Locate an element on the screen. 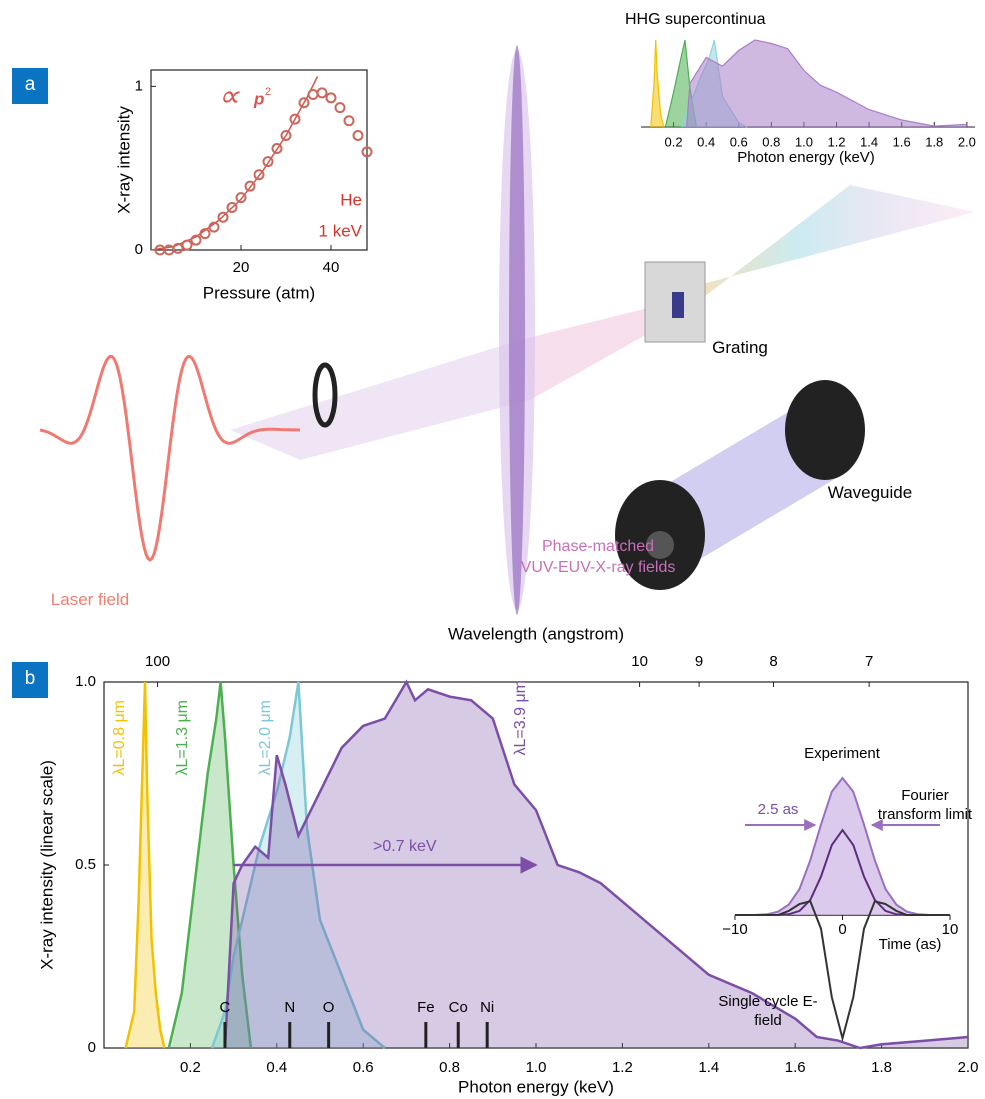 The height and width of the screenshot is (1099, 985). y-tick-label: 1.0 is located at coordinates (85, 681).